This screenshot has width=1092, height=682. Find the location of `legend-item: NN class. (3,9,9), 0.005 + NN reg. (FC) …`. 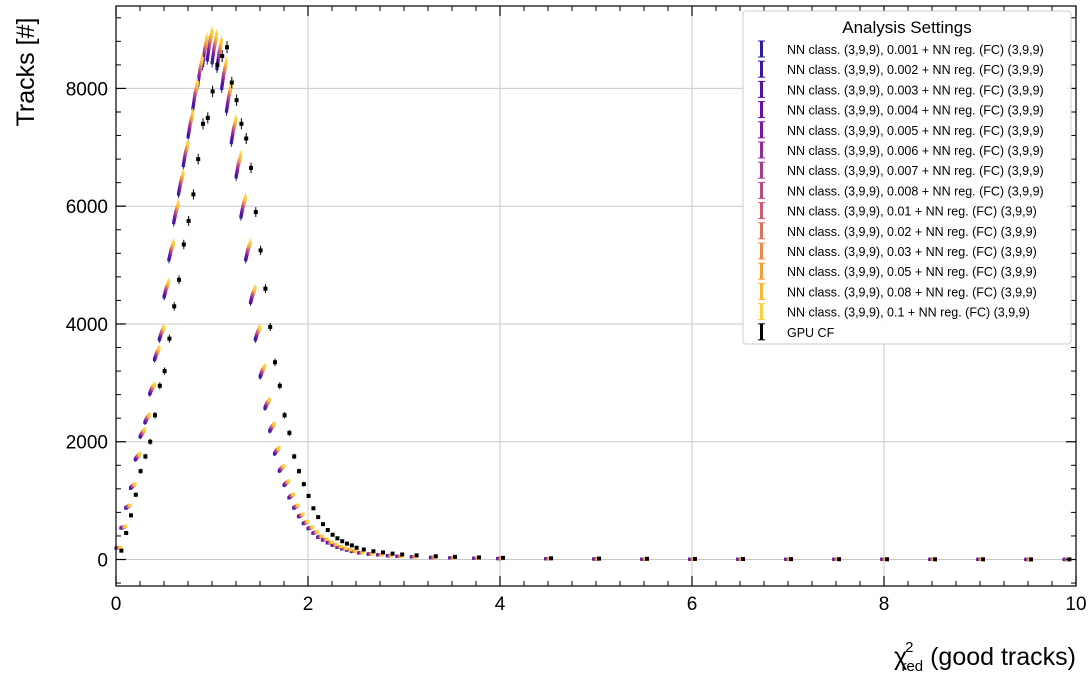

legend-item: NN class. (3,9,9), 0.005 + NN reg. (FC) … is located at coordinates (901, 130).